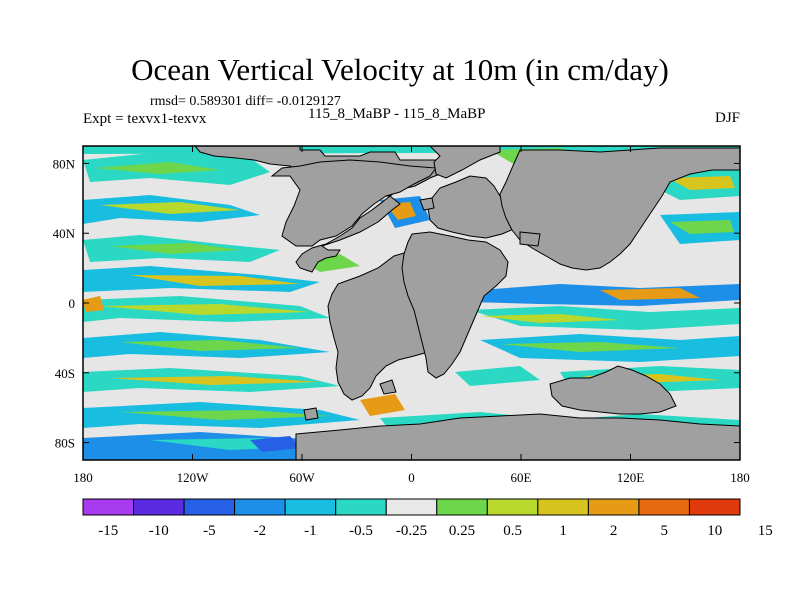 This screenshot has width=800, height=600. I want to click on colorbar-labels: -15 -10 -5 -2 -1 -0.5 -0.25 0.25 0.5 1 2 5 10 15, so click(435, 531).